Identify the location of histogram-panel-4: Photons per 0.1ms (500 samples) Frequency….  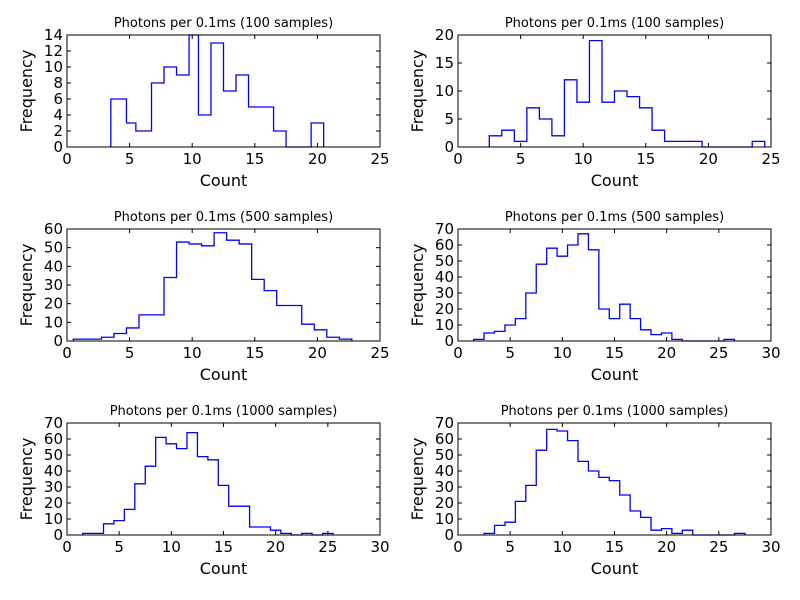
(594, 297).